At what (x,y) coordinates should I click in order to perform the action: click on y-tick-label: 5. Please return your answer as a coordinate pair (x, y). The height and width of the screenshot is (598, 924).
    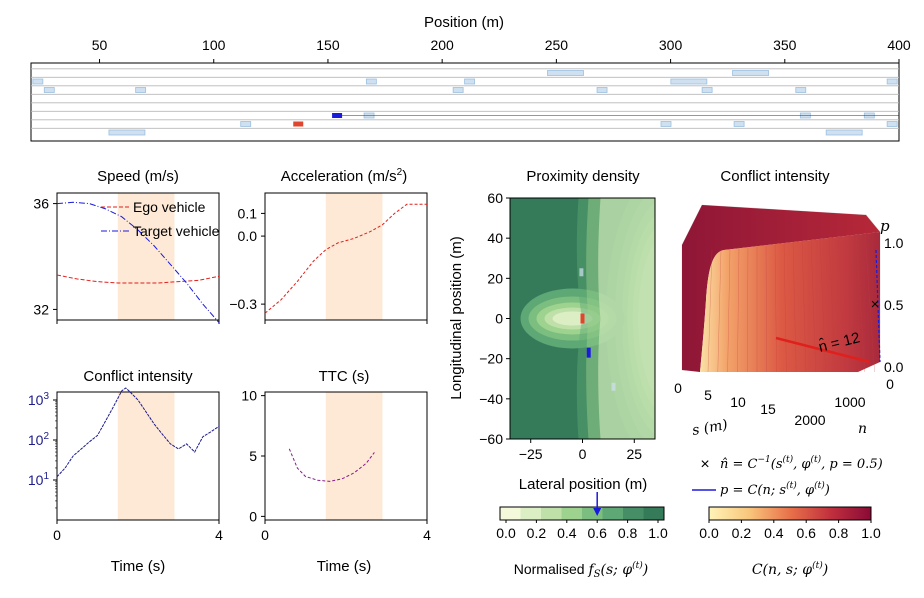
    Looking at the image, I should click on (253, 456).